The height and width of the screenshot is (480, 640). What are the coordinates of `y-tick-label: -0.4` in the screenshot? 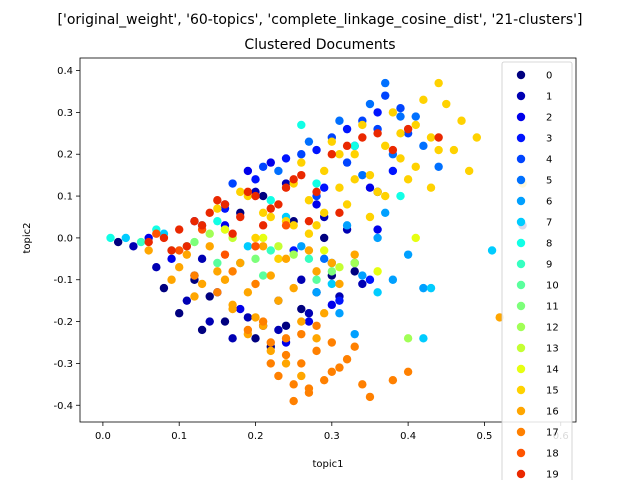 It's located at (63, 406).